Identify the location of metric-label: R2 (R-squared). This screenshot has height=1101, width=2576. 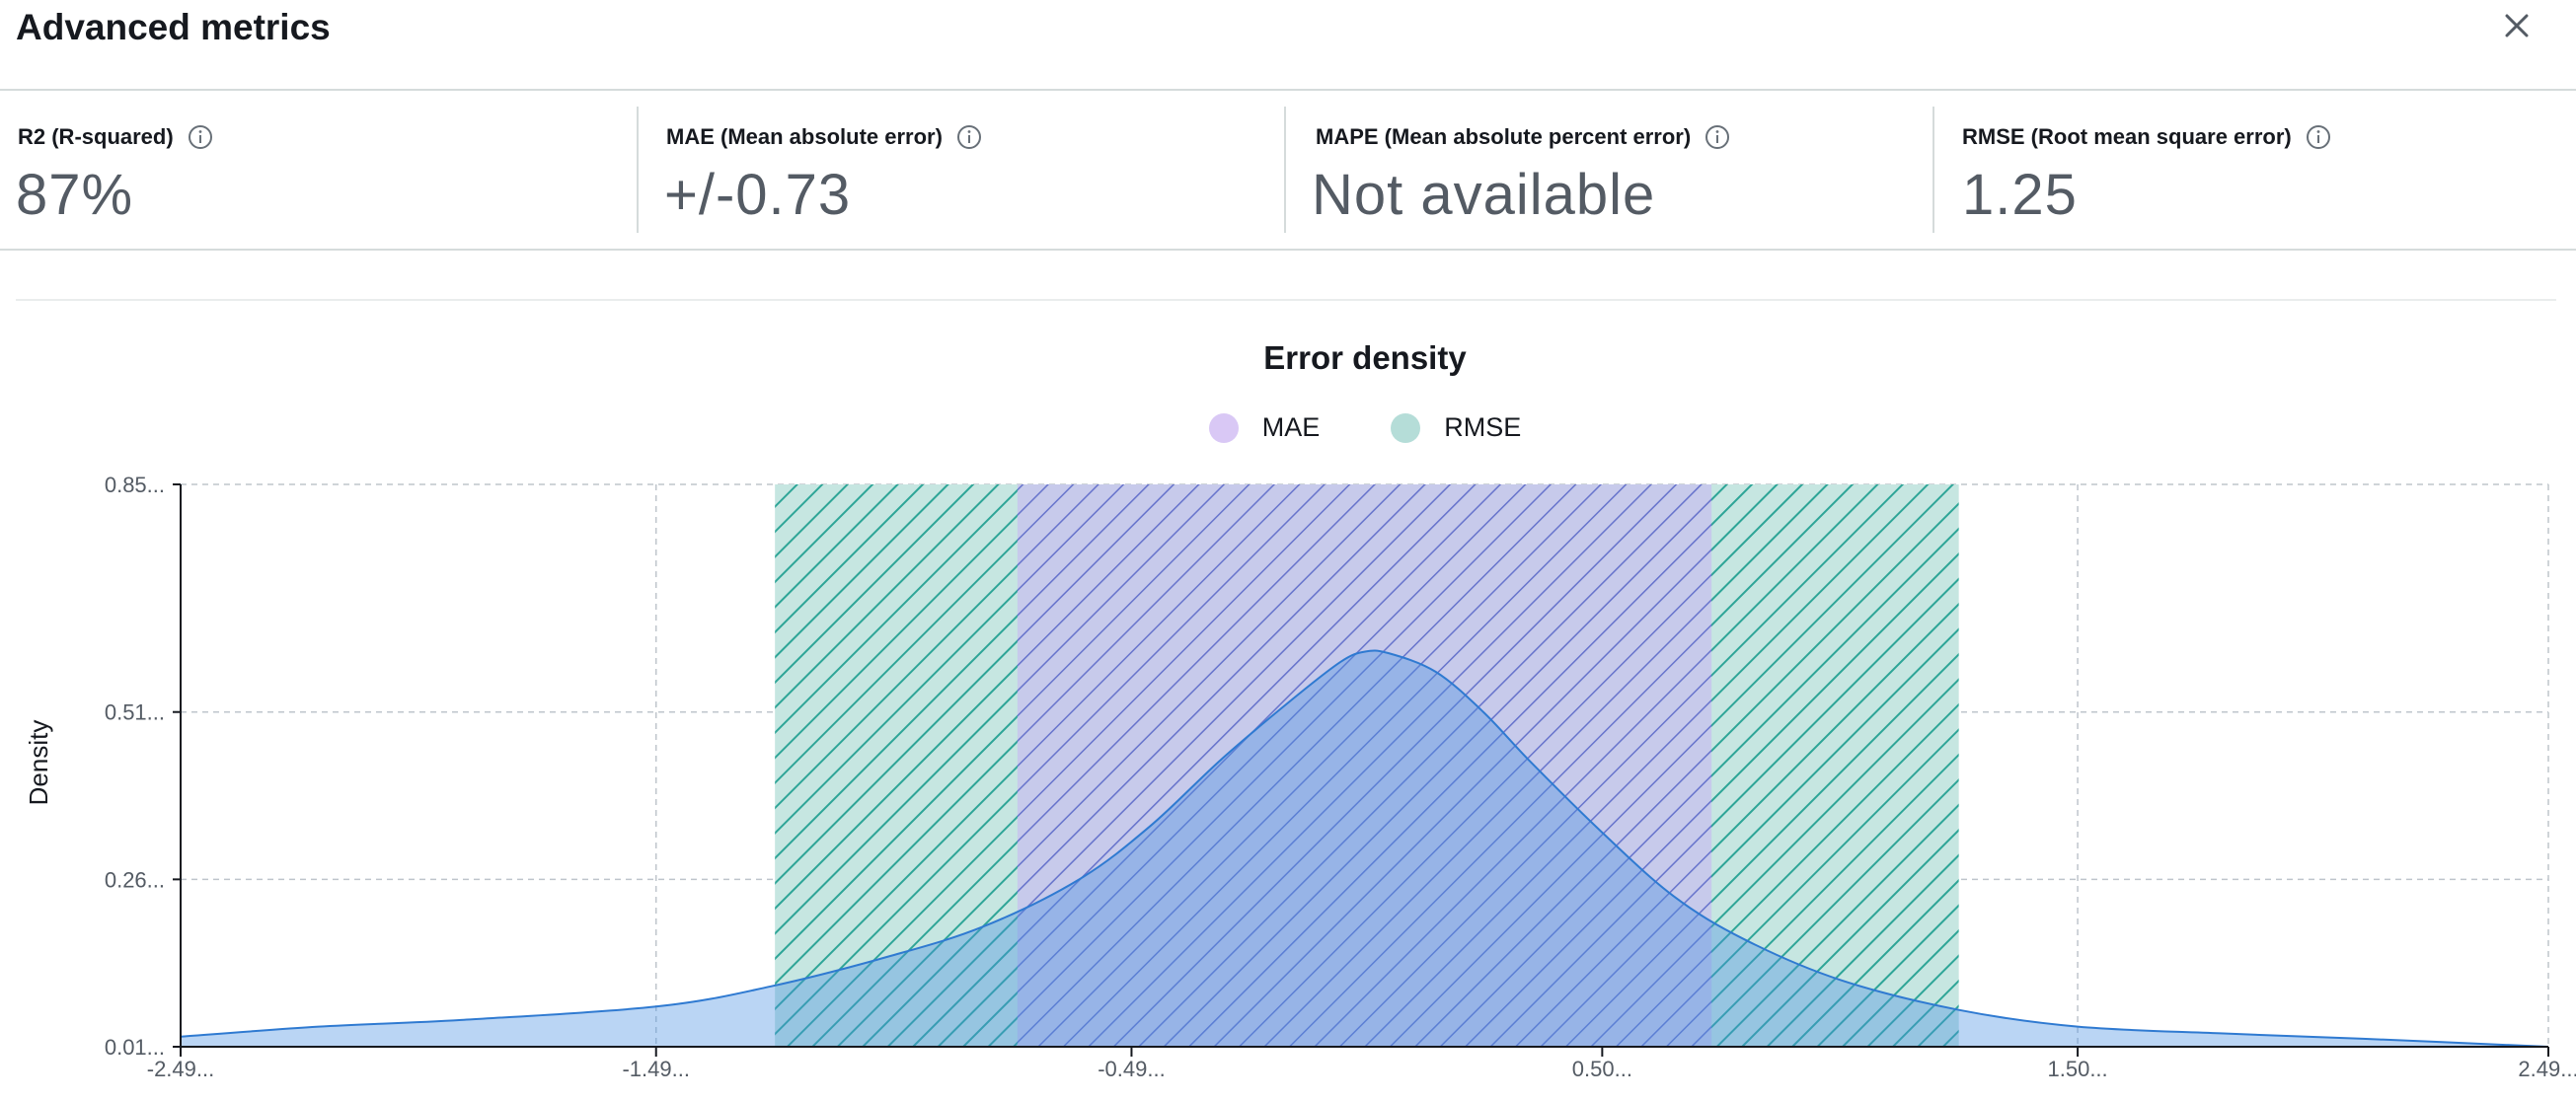
(96, 137).